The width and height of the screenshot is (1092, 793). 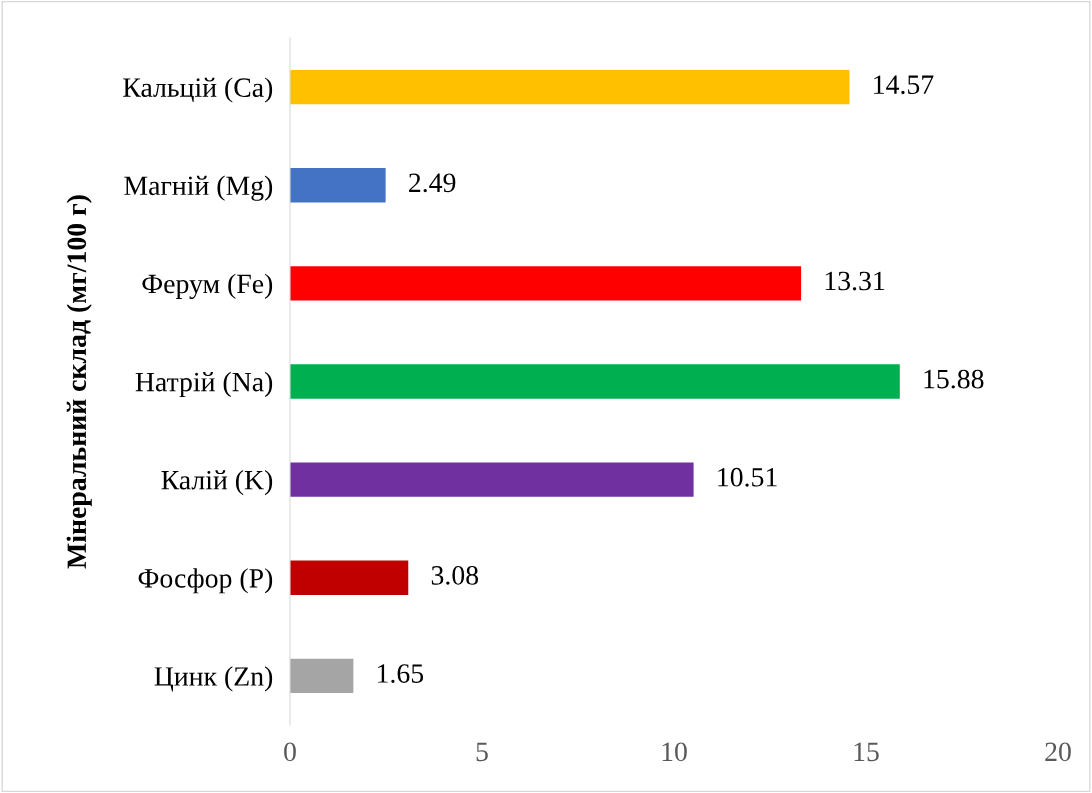 What do you see at coordinates (198, 90) in the screenshot?
I see `y-tick-label: Кальцій (Ca)` at bounding box center [198, 90].